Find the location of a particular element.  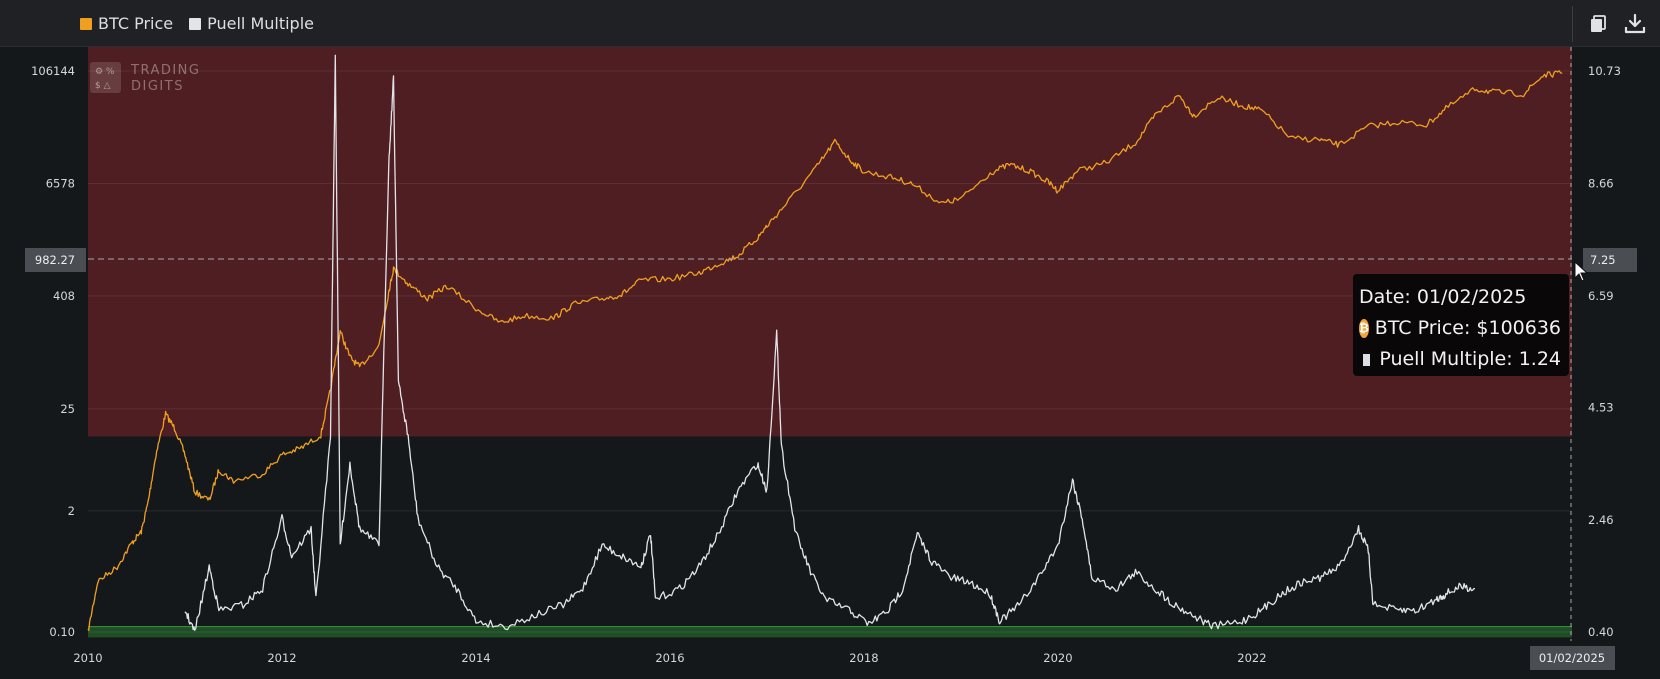

tooltip-puell-text: Puell Multiple: 1.24 is located at coordinates (1470, 359).